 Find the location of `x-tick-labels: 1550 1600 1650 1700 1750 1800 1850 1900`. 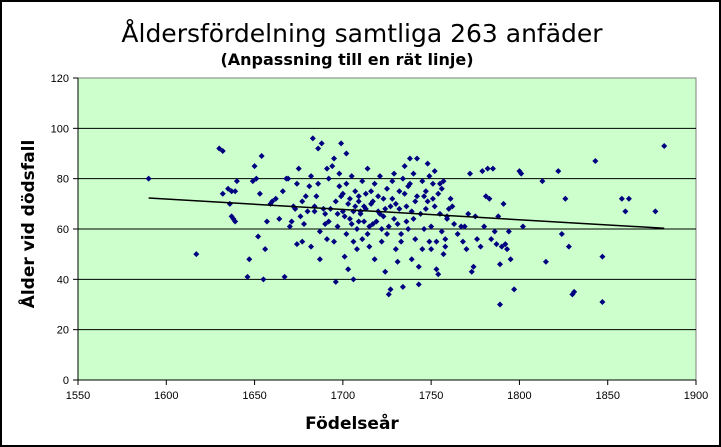

x-tick-labels: 1550 1600 1650 1700 1750 1800 1850 1900 is located at coordinates (387, 396).